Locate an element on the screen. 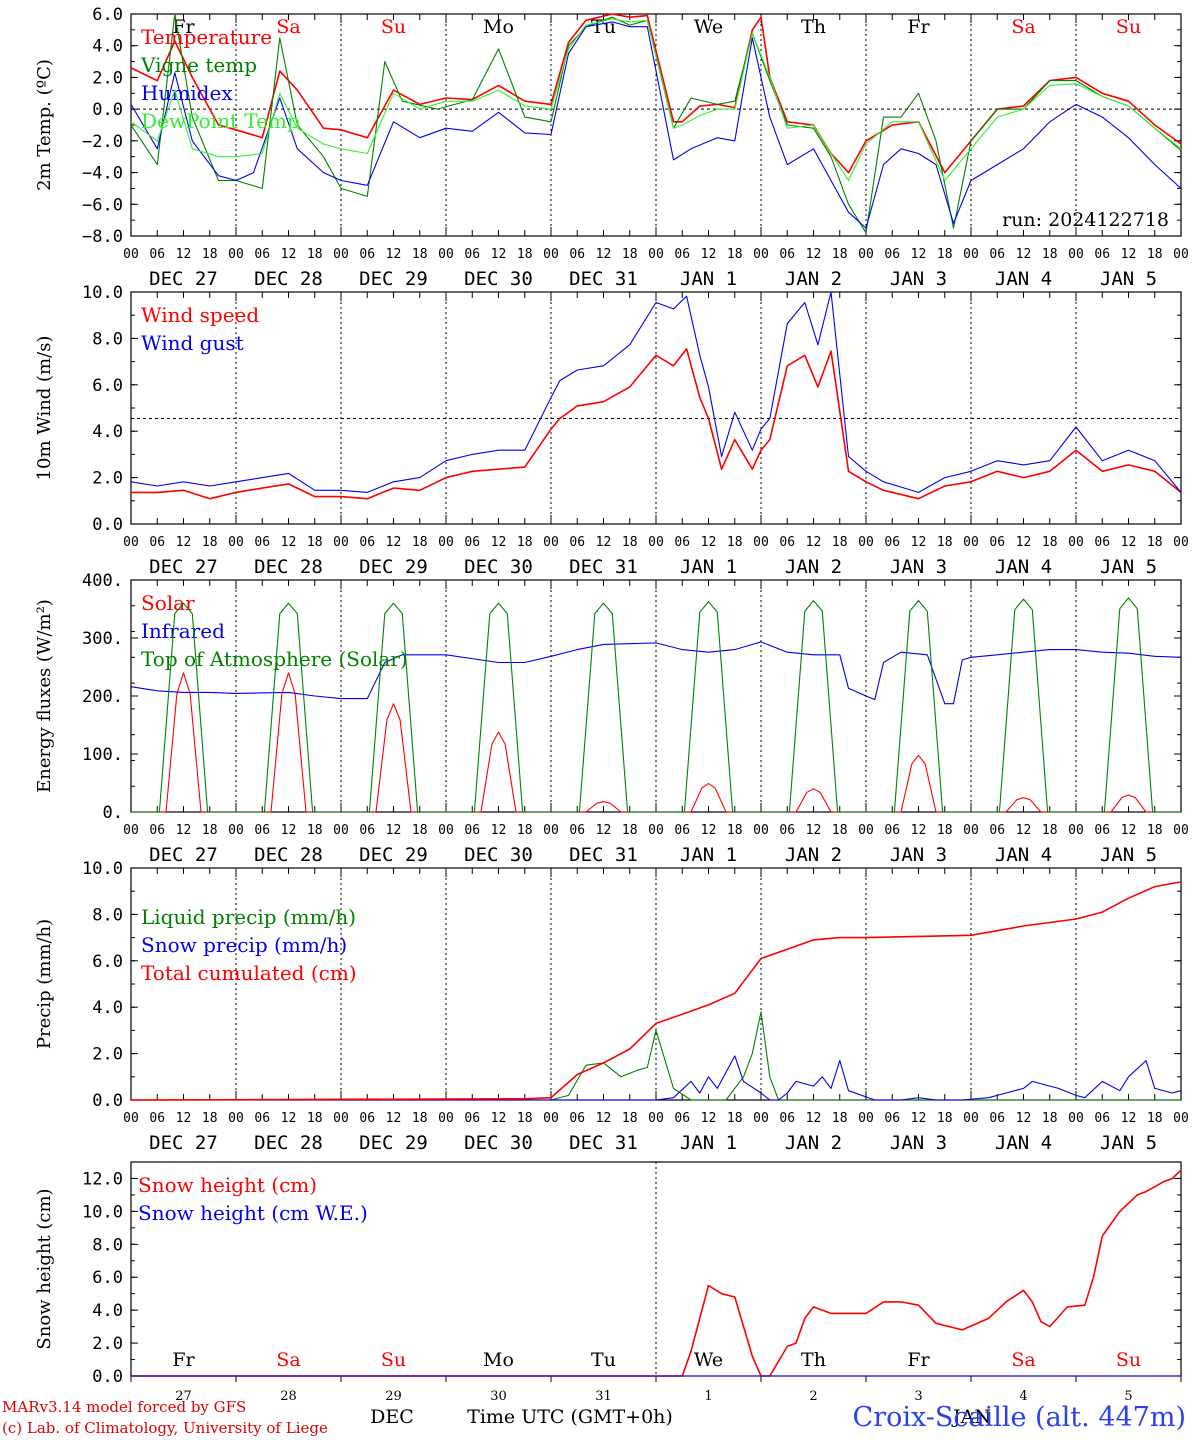 The image size is (1194, 1440). date-label: JAN 1 is located at coordinates (708, 567).